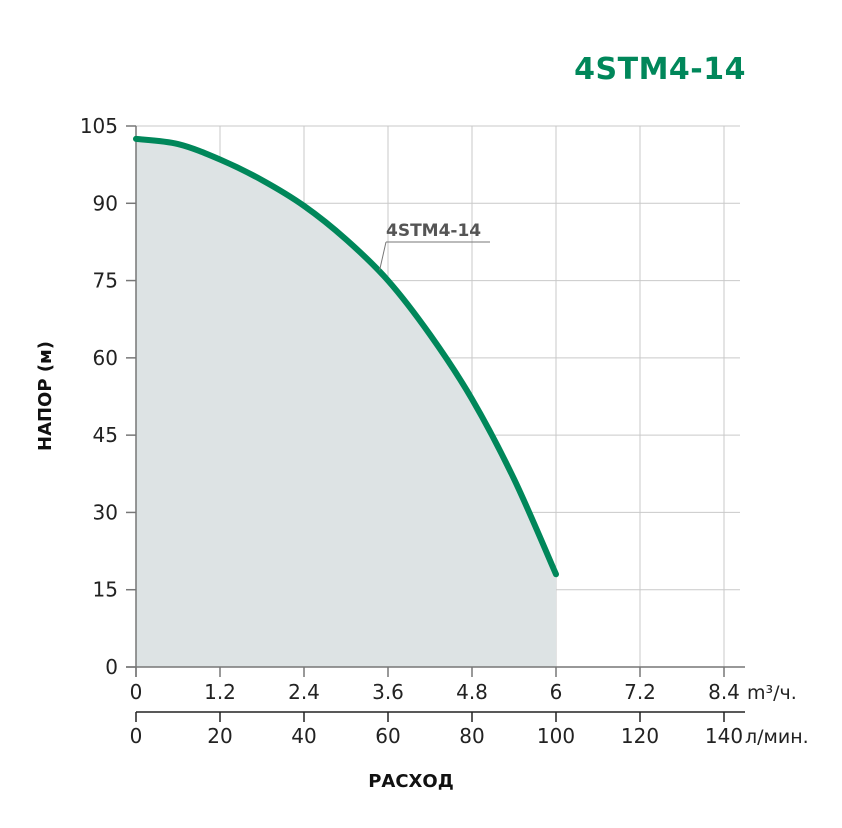 This screenshot has height=828, width=842. What do you see at coordinates (387, 736) in the screenshot?
I see `x-secondary-tick-label: 60` at bounding box center [387, 736].